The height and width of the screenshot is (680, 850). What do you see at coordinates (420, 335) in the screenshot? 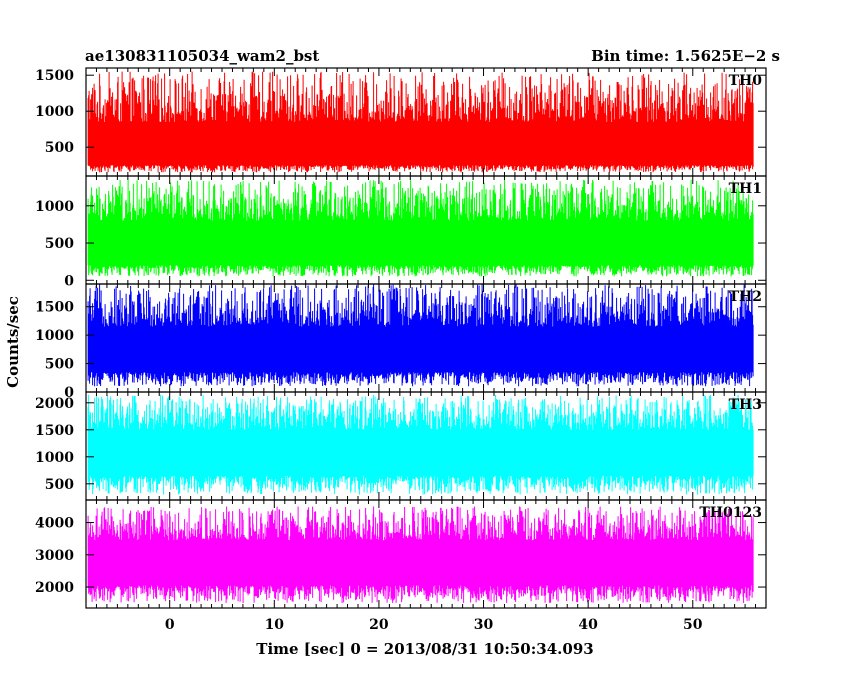
I see `series-line-th2` at bounding box center [420, 335].